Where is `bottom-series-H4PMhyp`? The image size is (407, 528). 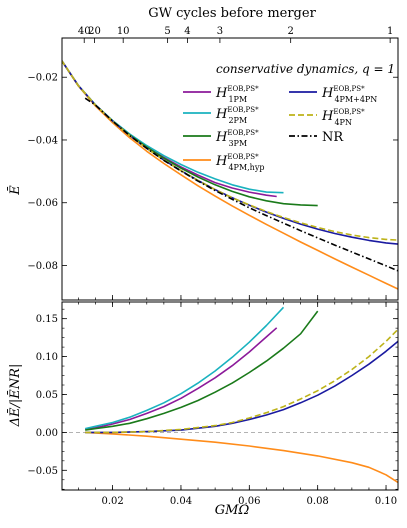 bottom-series-H4PMhyp is located at coordinates (241, 457).